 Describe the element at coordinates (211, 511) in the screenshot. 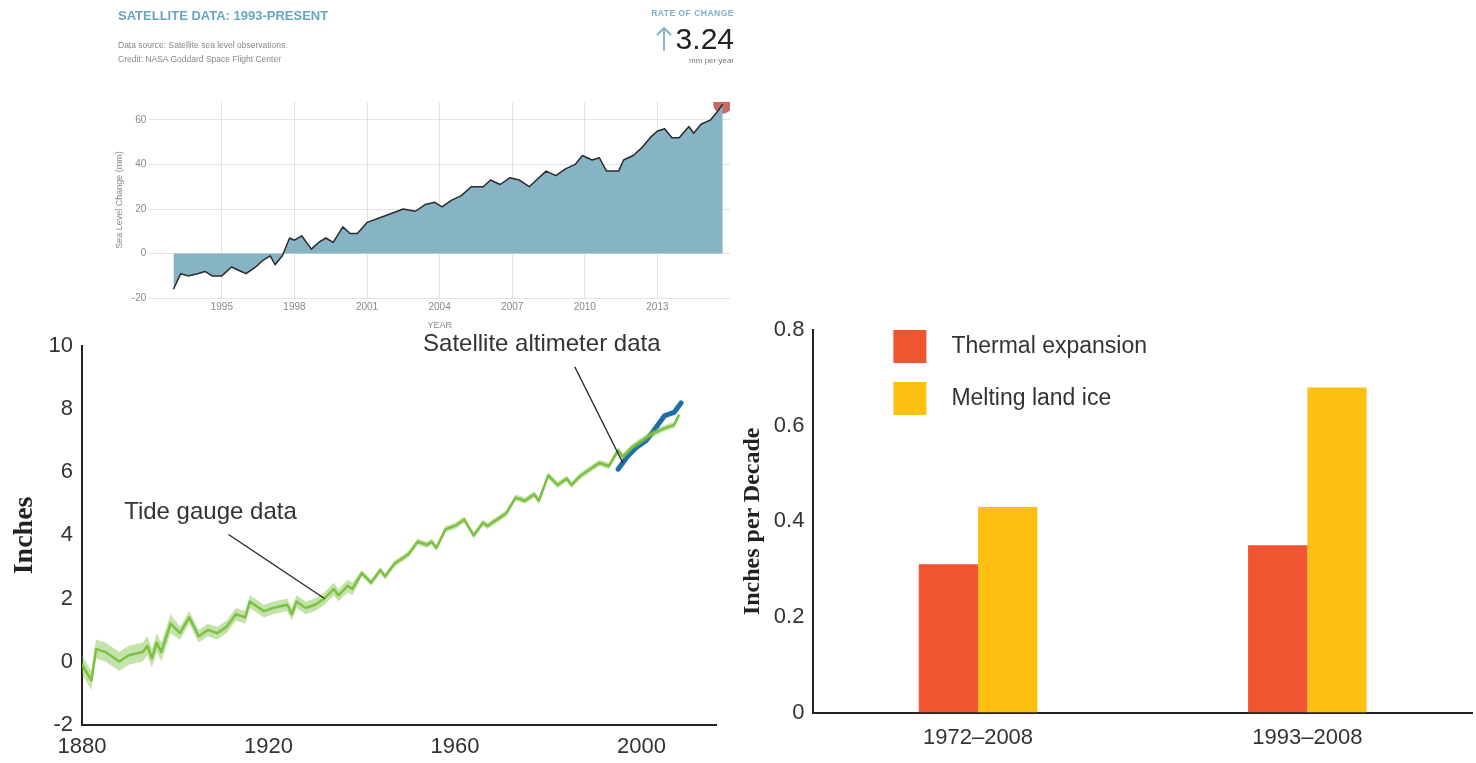

I see `annotation: Tide gauge data` at that location.